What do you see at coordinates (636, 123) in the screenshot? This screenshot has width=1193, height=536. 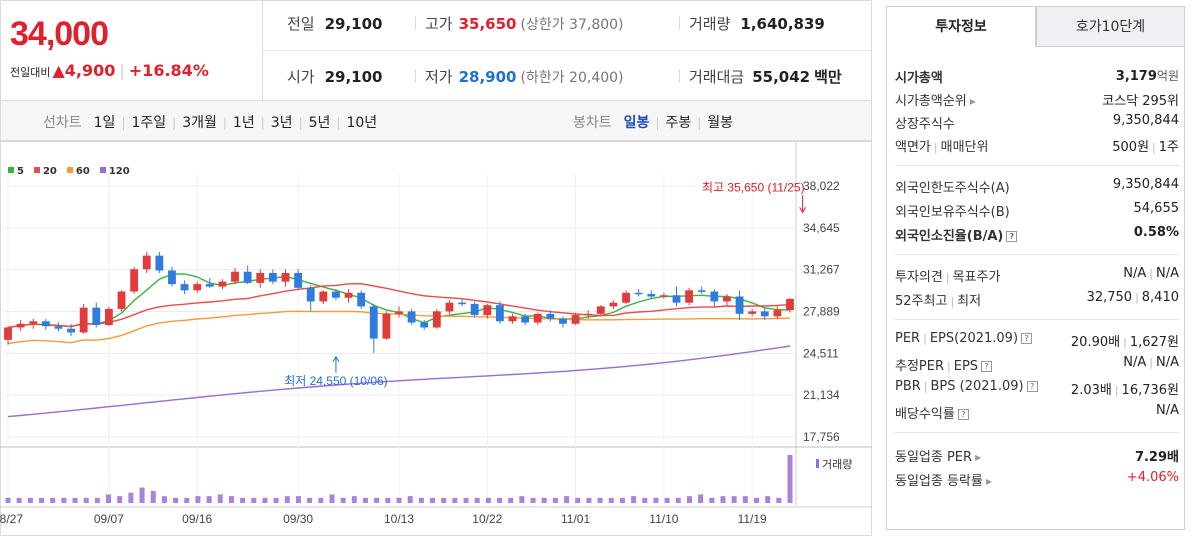 I see `candle-period-0: 일봉` at bounding box center [636, 123].